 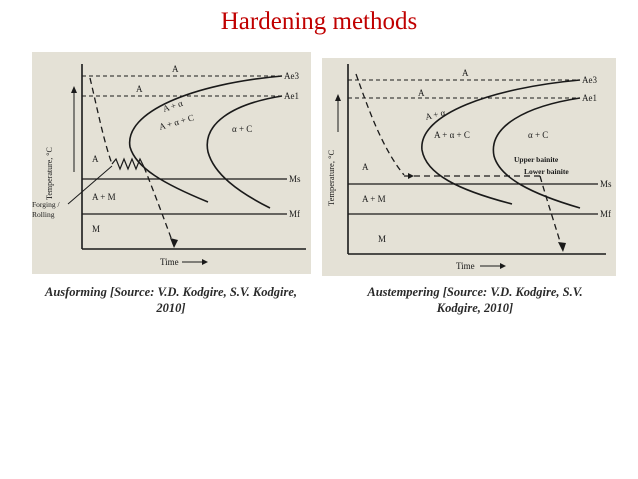 I want to click on final-cooling-arrow, so click(x=562, y=247).